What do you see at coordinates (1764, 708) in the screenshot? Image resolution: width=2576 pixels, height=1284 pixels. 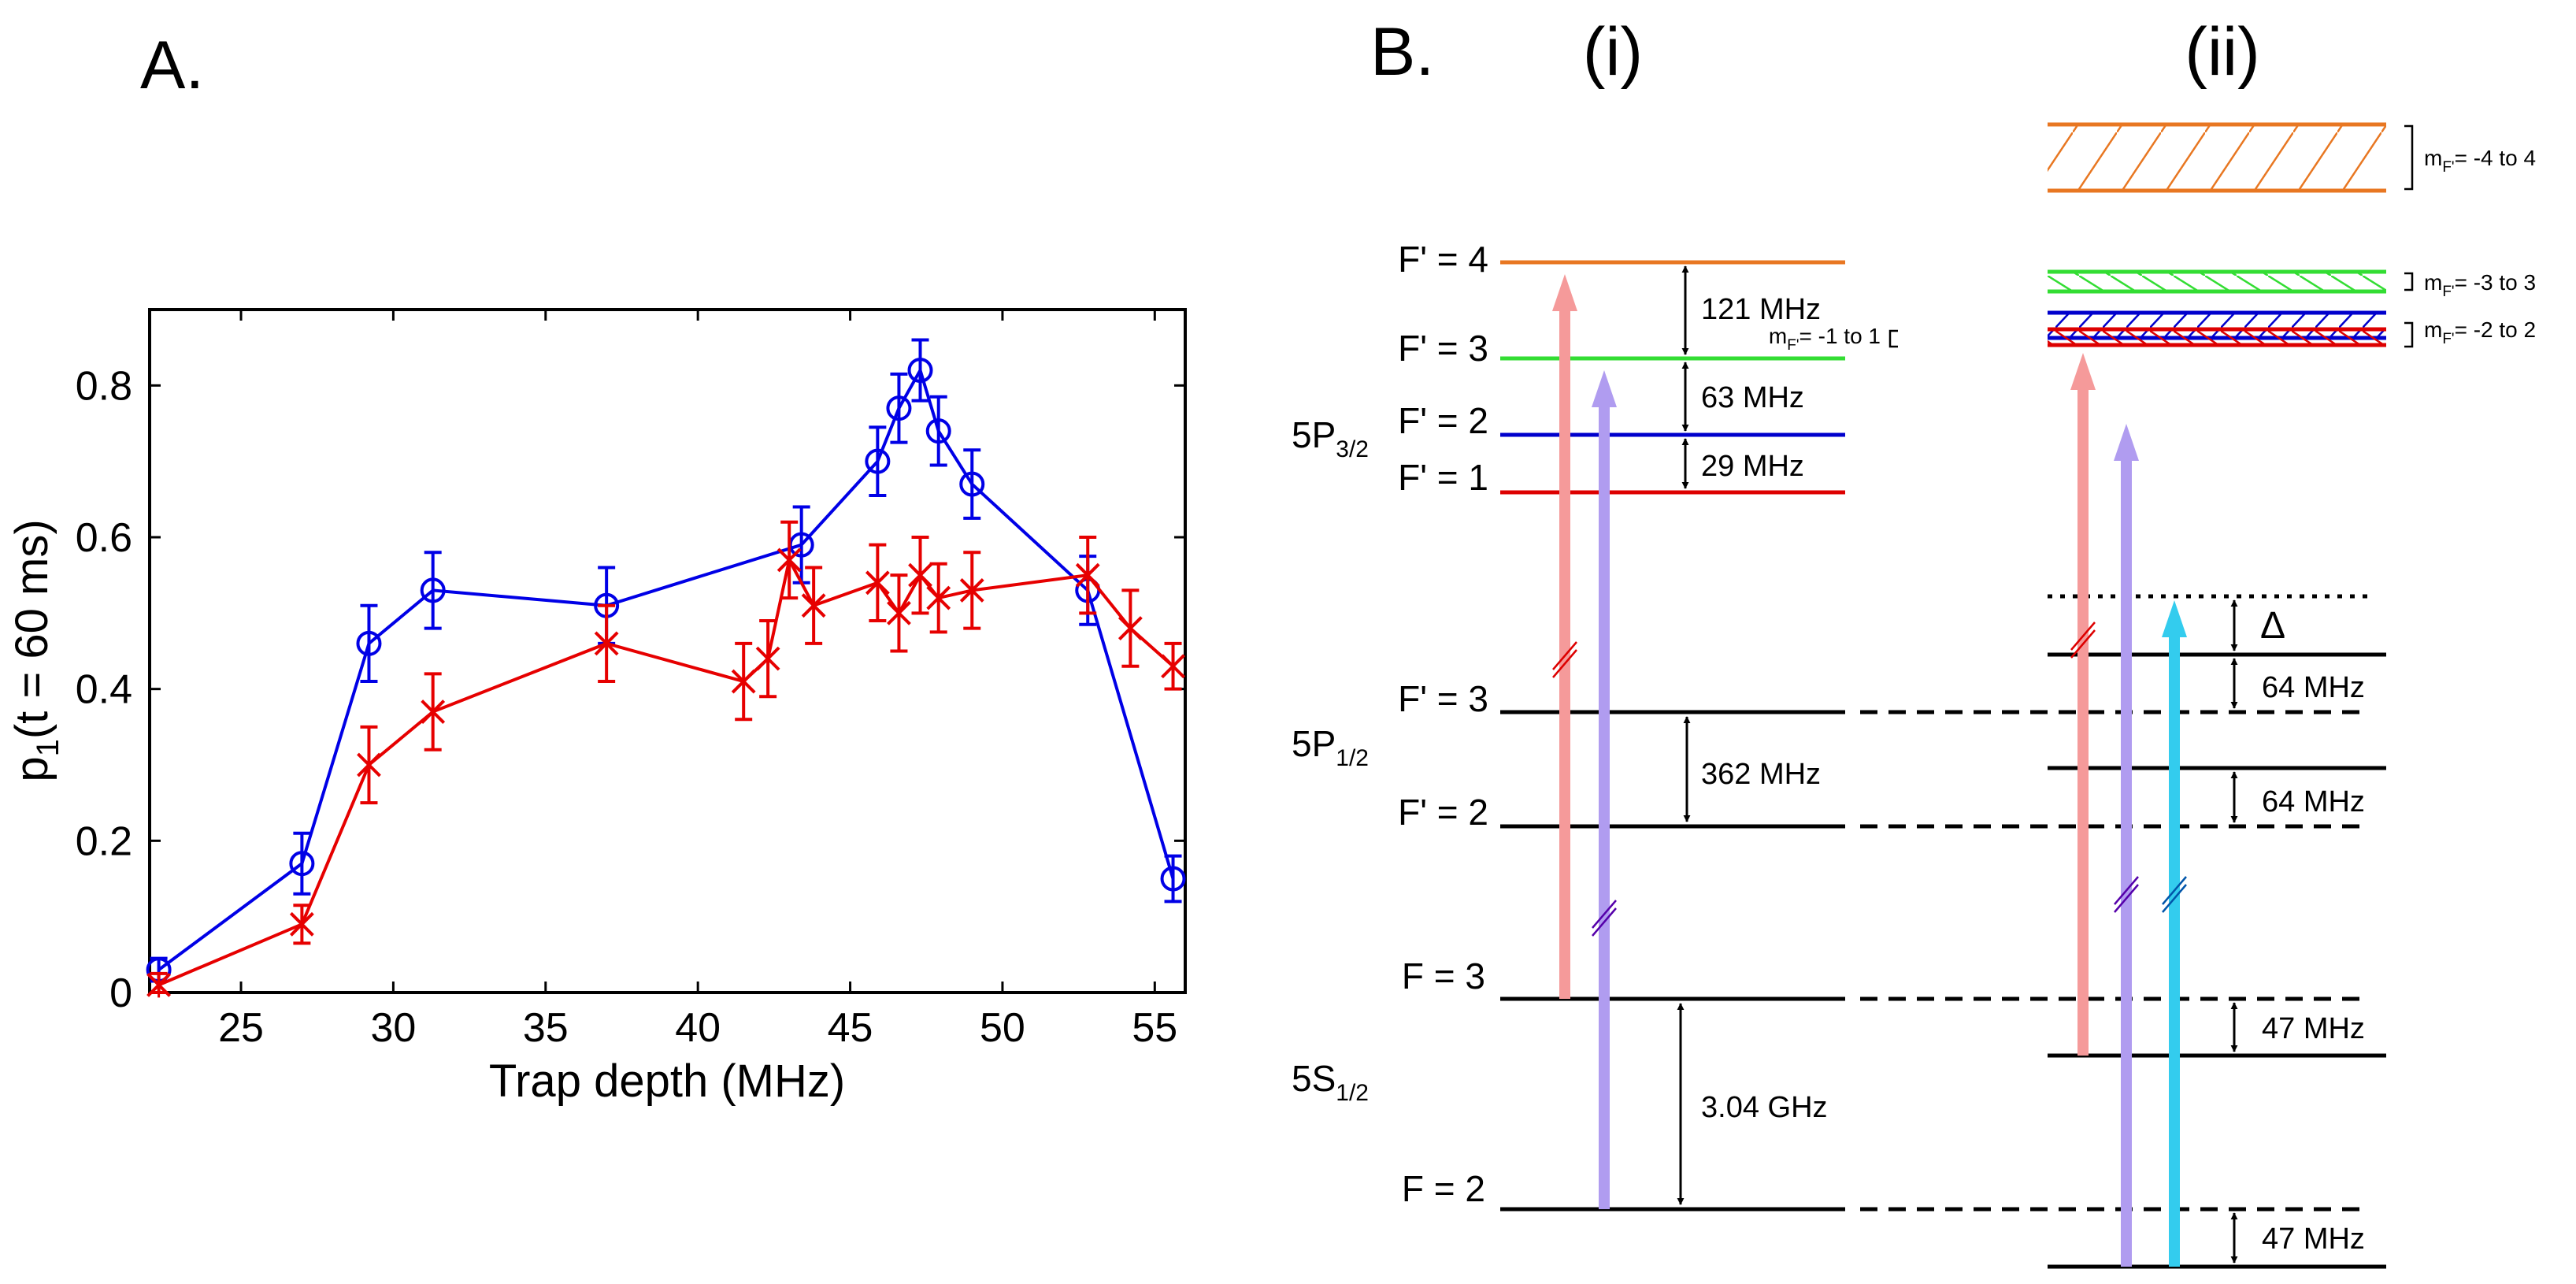 I see `spacing-labels-i: 121 MHz 63 MHz 29 MHz 362 MHz 3.04 GHz` at bounding box center [1764, 708].